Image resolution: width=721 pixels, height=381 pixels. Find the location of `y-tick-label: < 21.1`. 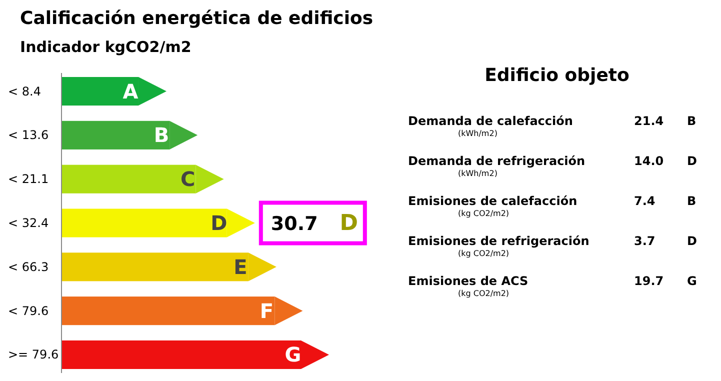

y-tick-label: < 21.1 is located at coordinates (28, 179).